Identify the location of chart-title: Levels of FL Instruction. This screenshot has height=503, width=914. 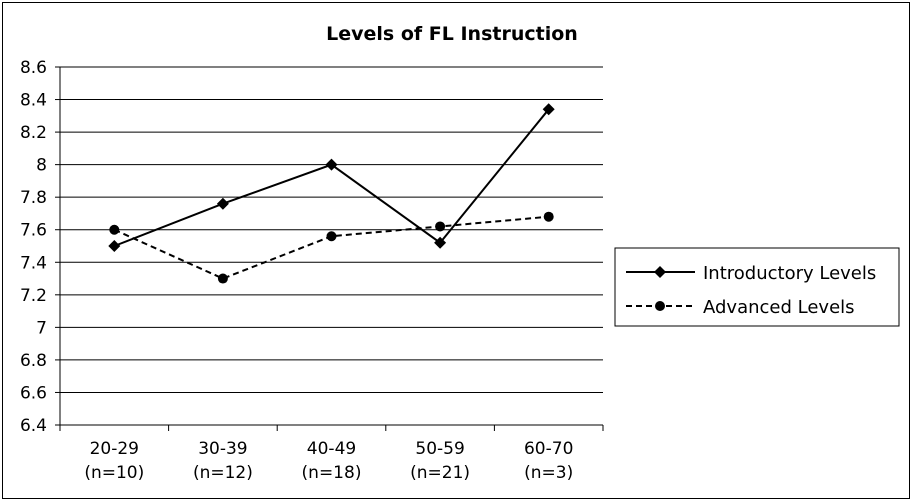
(452, 34).